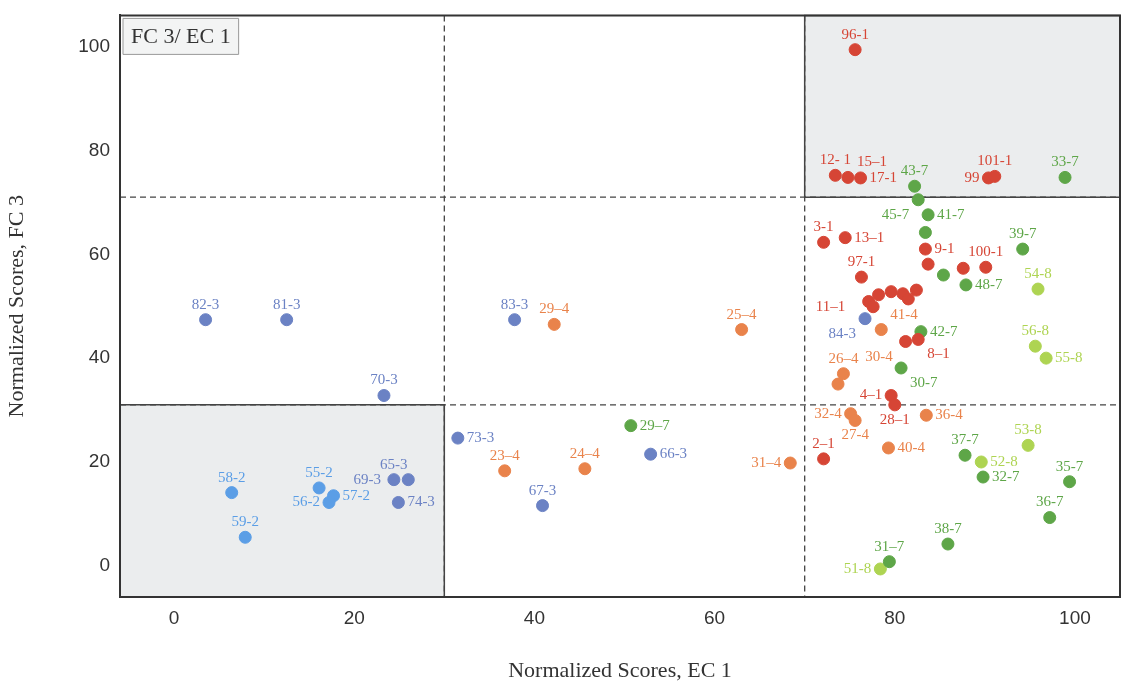  Describe the element at coordinates (319, 471) in the screenshot. I see `annotation: 55-2` at that location.